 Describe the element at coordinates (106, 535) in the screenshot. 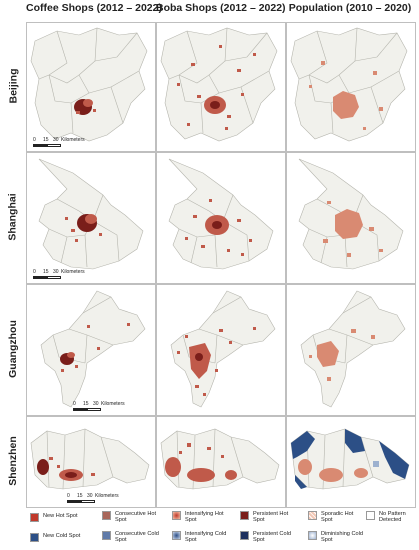

I see `swatch-consecutive-cold` at that location.